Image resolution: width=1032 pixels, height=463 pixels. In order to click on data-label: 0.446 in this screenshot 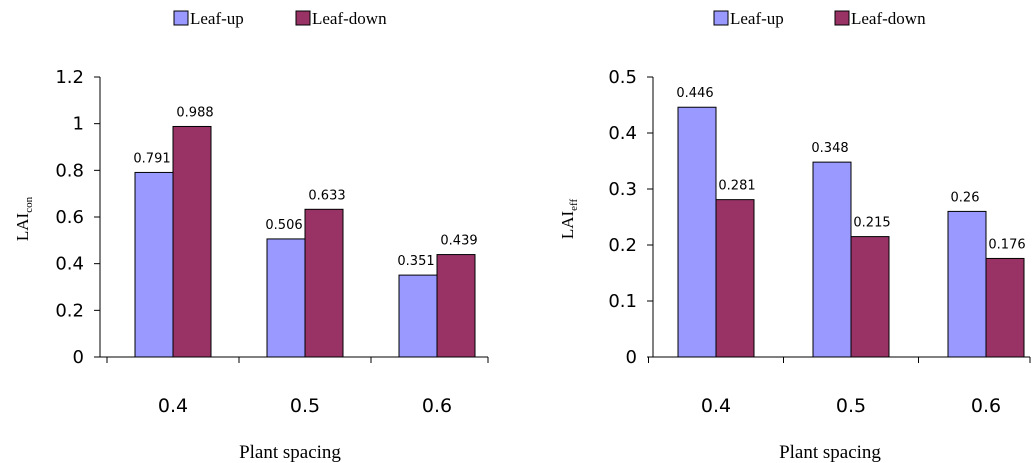, I will do `click(694, 93)`.